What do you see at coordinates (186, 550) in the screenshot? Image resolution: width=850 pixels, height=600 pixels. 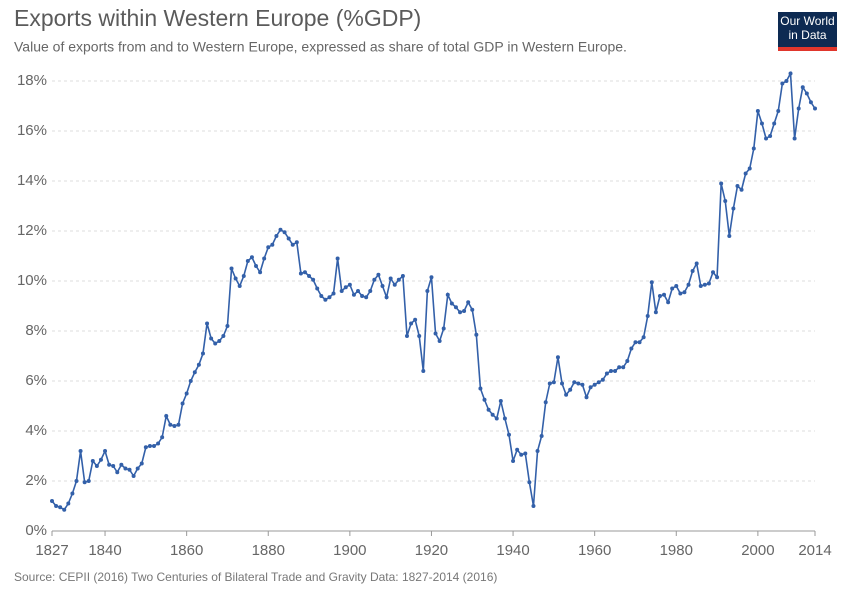 I see `x-tick-label: 1860` at bounding box center [186, 550].